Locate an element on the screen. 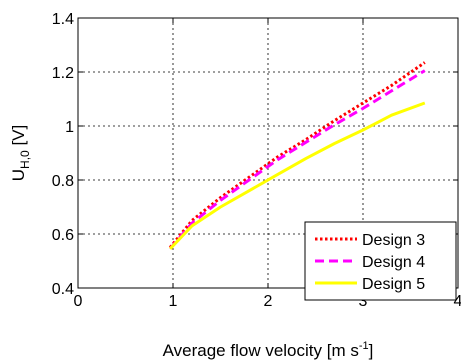 The height and width of the screenshot is (363, 461). legend-label: Design 4 is located at coordinates (393, 262).